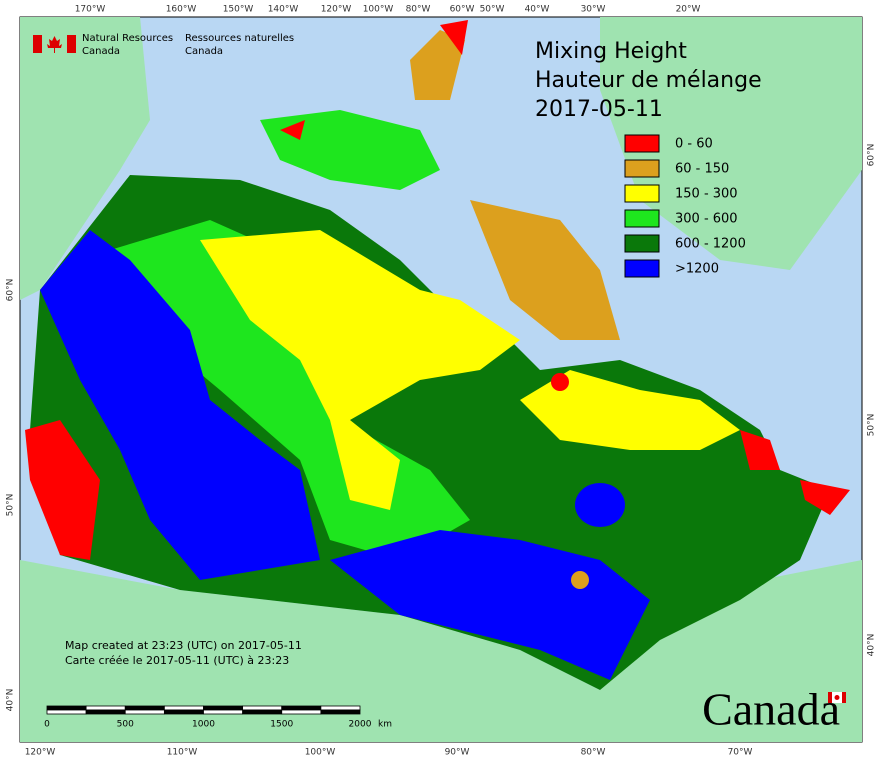 Image resolution: width=880 pixels, height=764 pixels. I want to click on graticule-label: 110°W, so click(182, 753).